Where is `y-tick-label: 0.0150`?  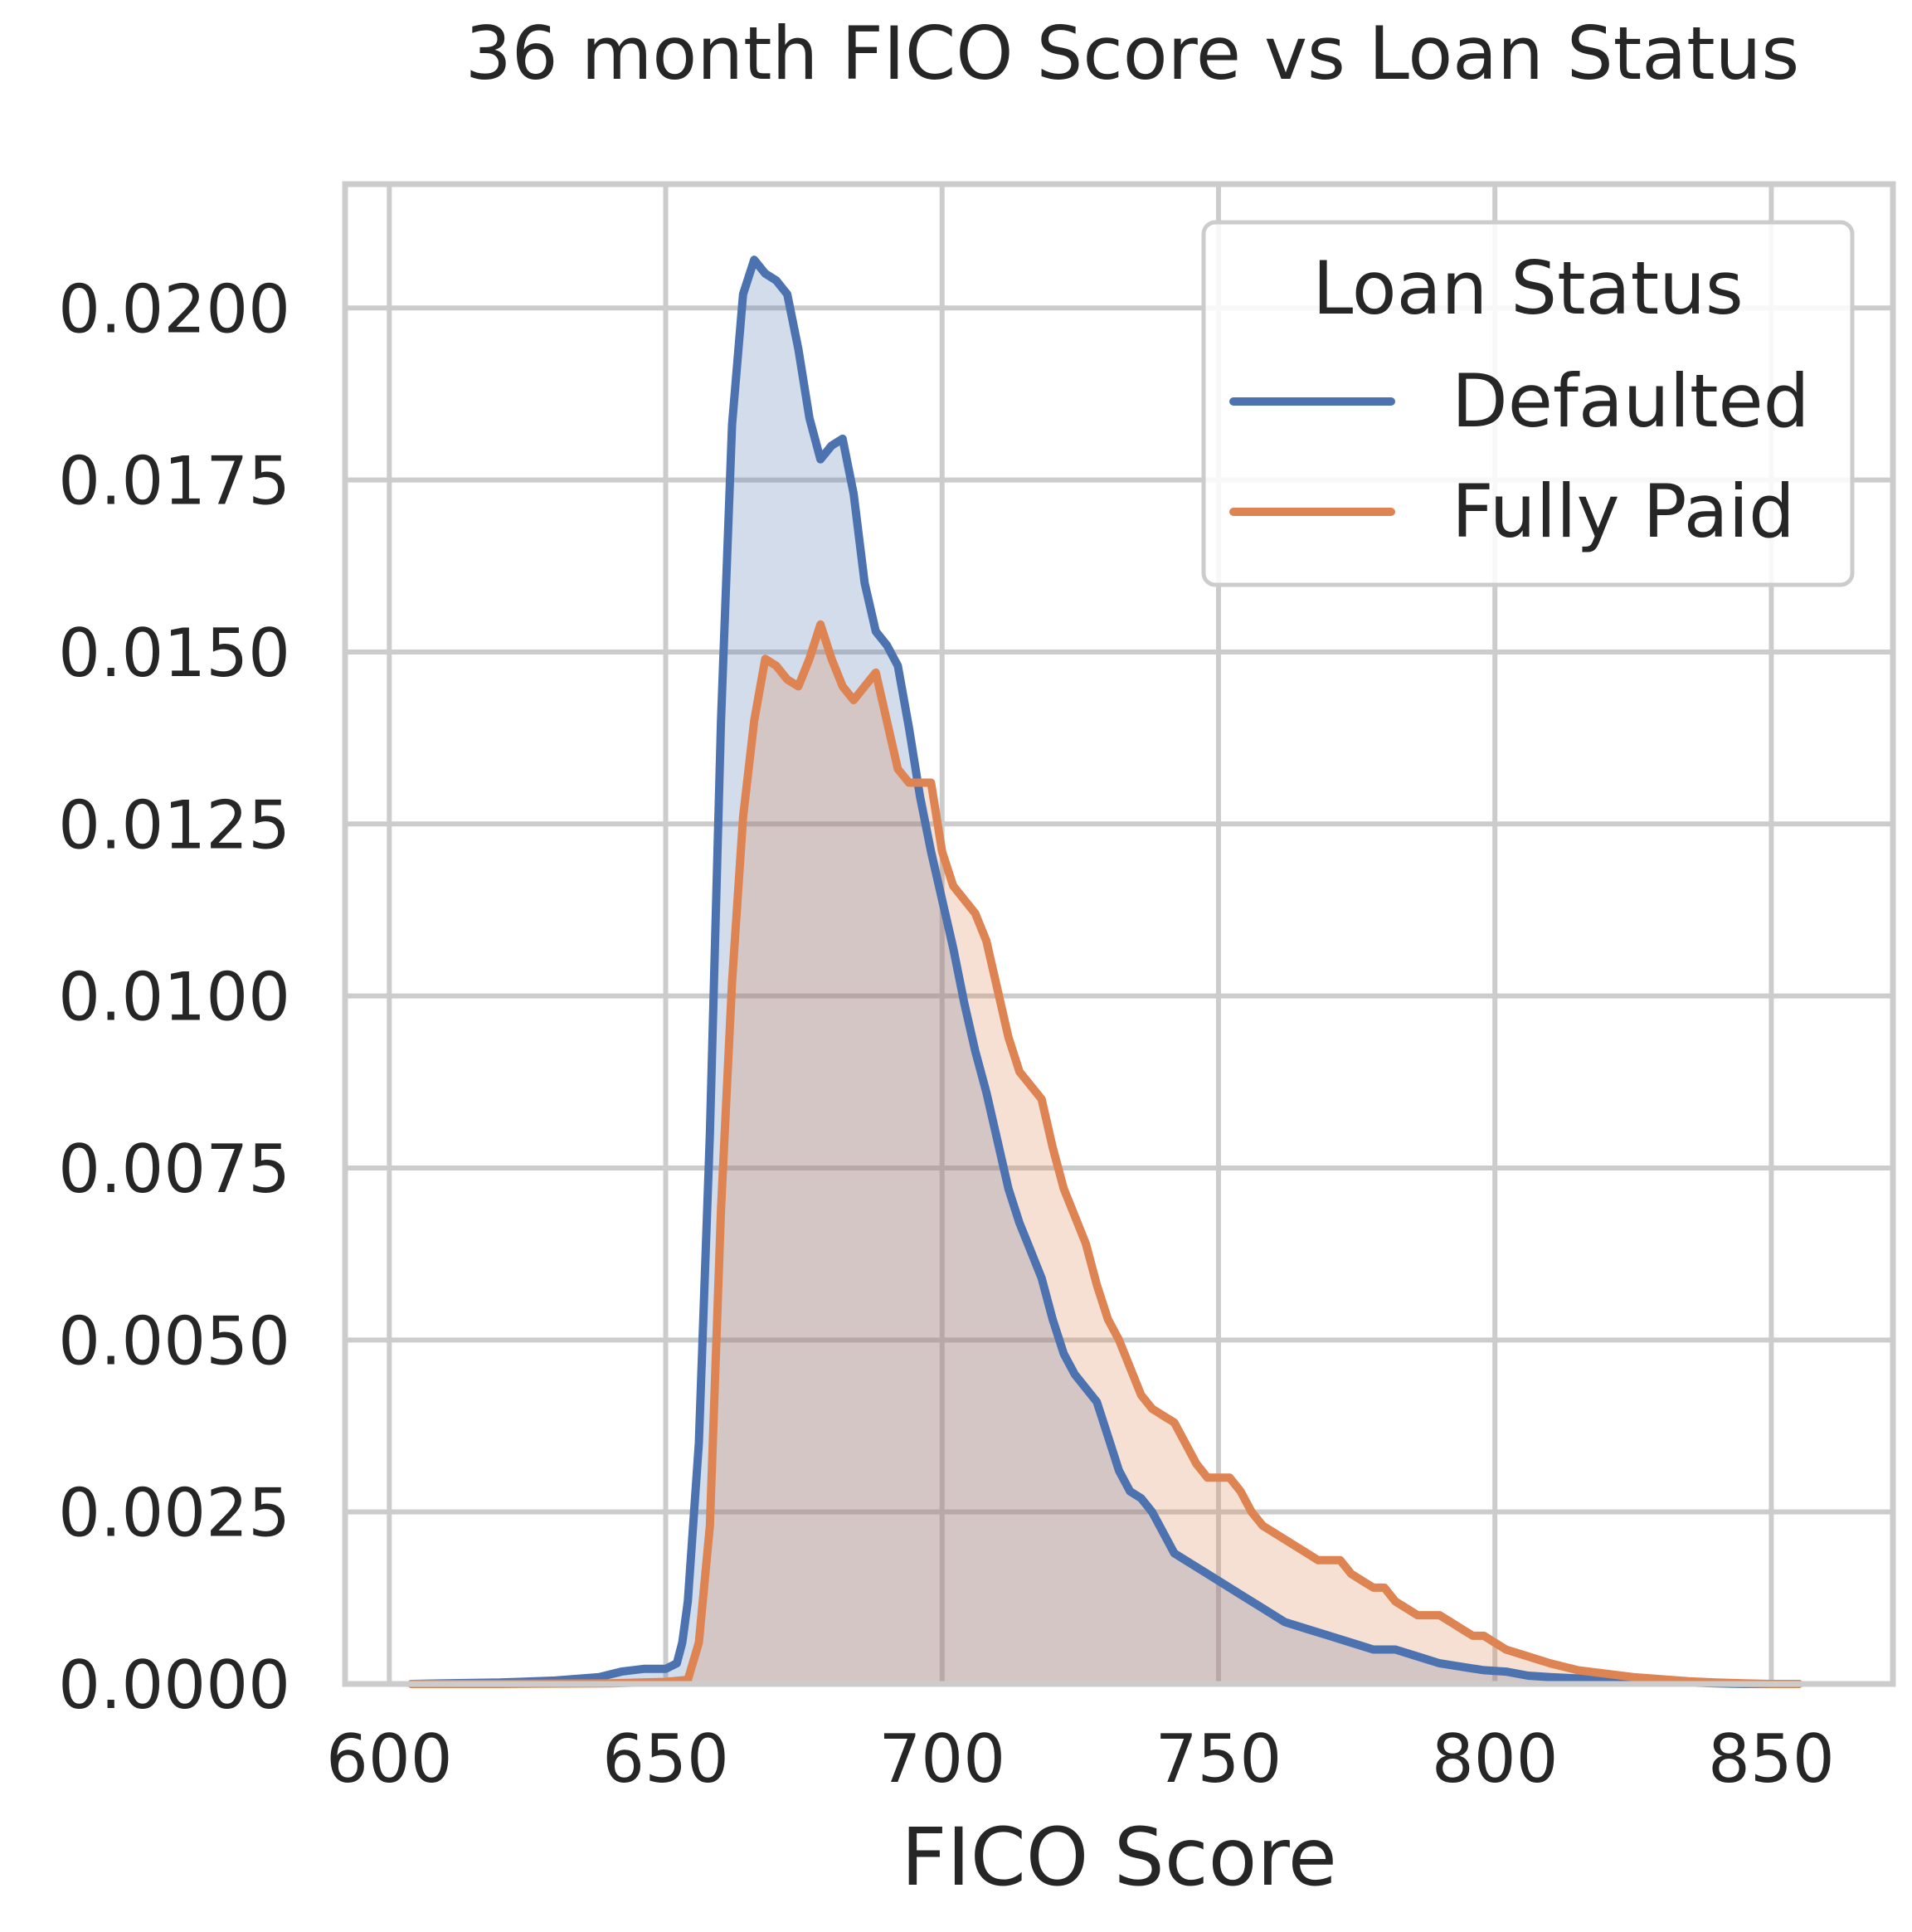 y-tick-label: 0.0150 is located at coordinates (174, 653).